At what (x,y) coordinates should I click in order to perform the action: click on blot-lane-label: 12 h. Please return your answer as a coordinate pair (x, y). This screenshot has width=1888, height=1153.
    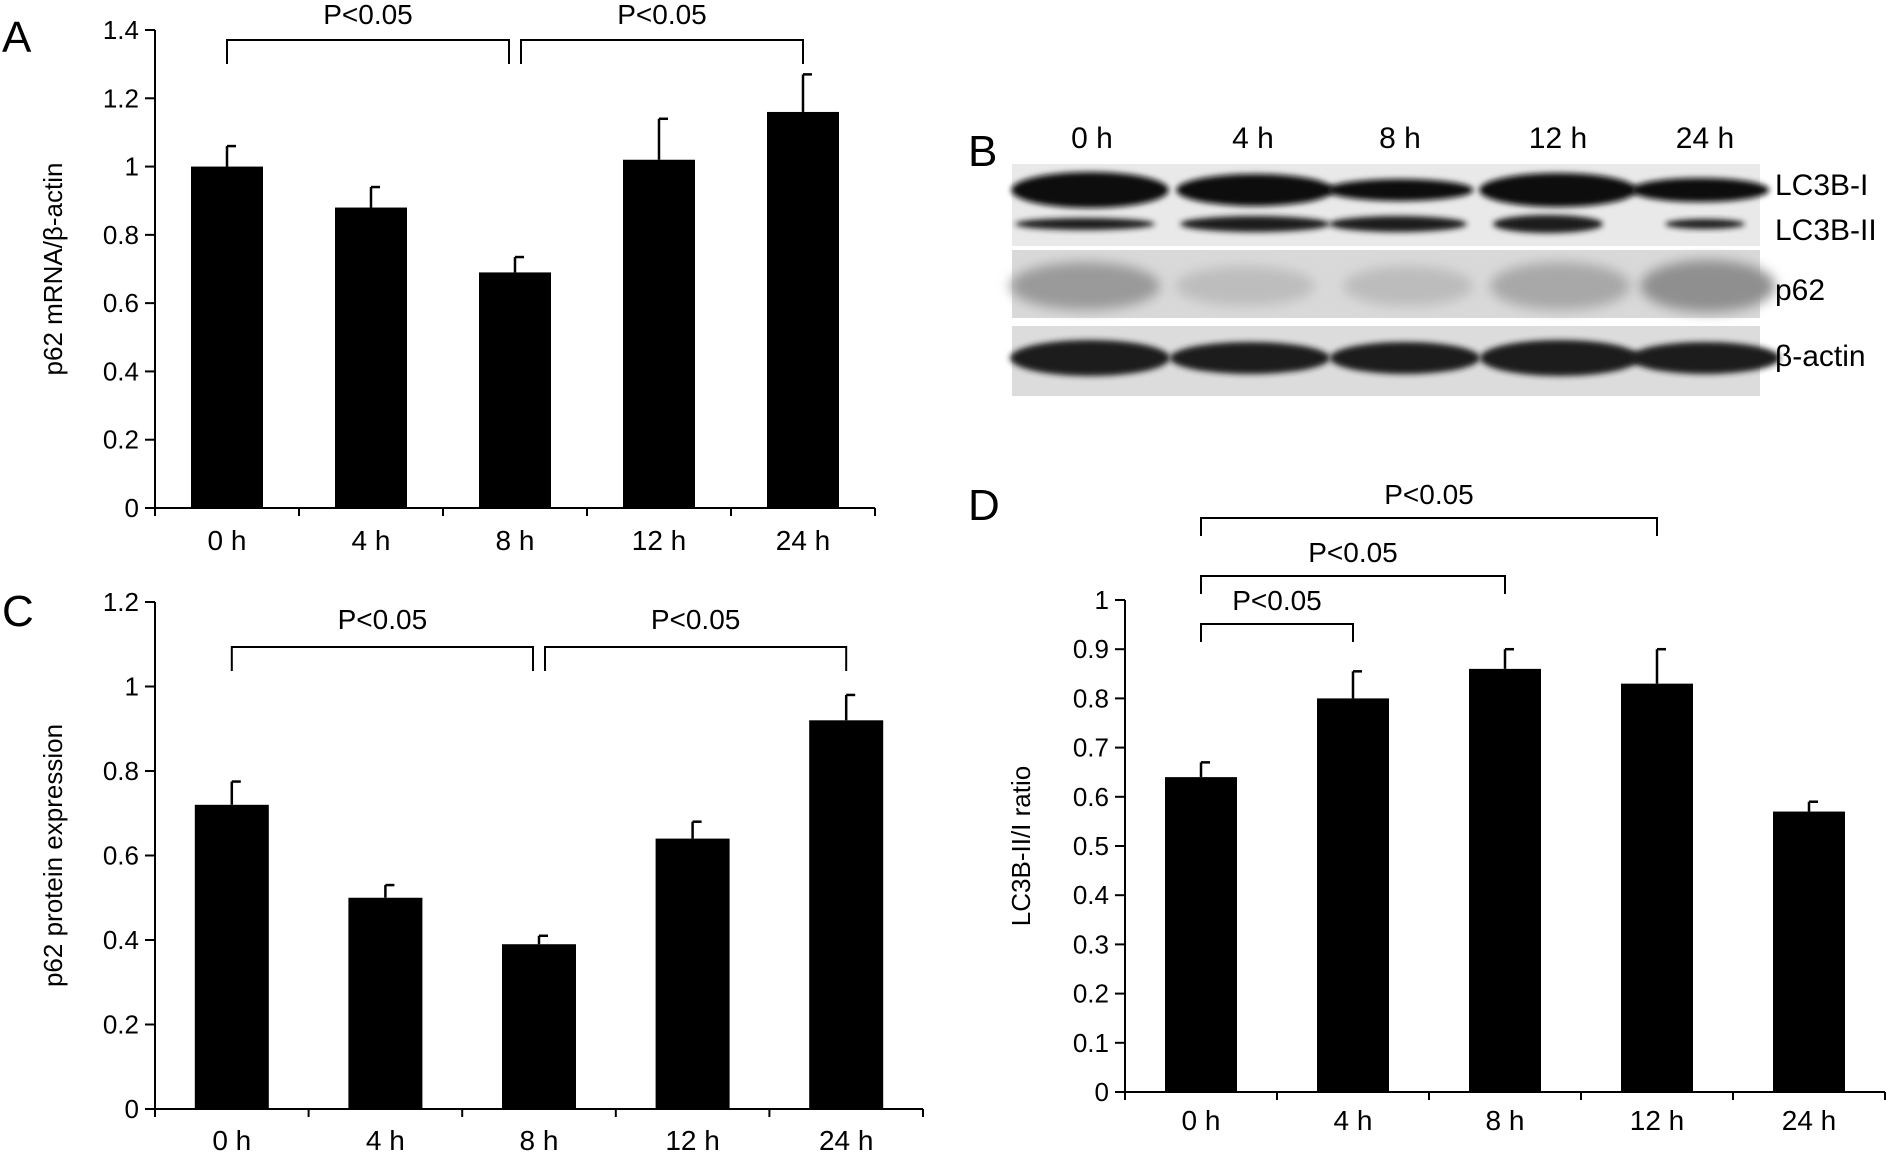
    Looking at the image, I should click on (1558, 138).